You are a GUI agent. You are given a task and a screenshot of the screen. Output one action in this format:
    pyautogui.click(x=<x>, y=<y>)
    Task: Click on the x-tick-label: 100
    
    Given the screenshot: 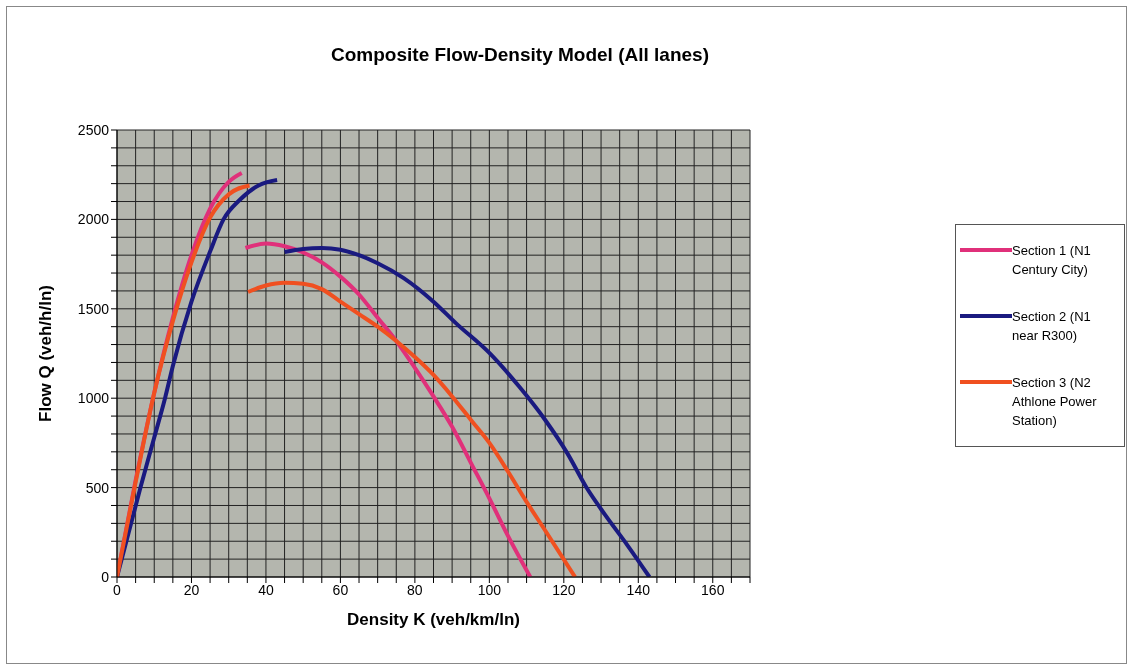 What is the action you would take?
    pyautogui.click(x=489, y=589)
    